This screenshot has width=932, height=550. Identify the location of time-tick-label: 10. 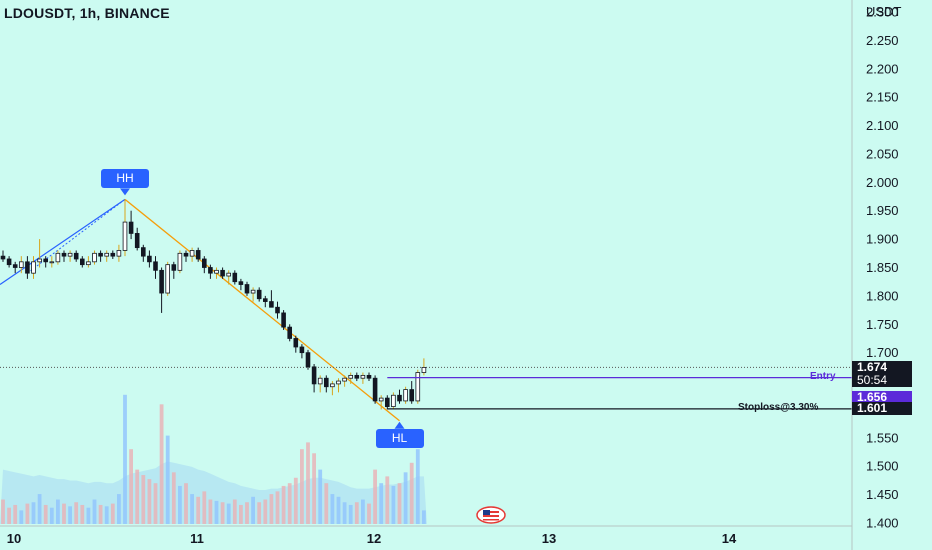
(14, 538).